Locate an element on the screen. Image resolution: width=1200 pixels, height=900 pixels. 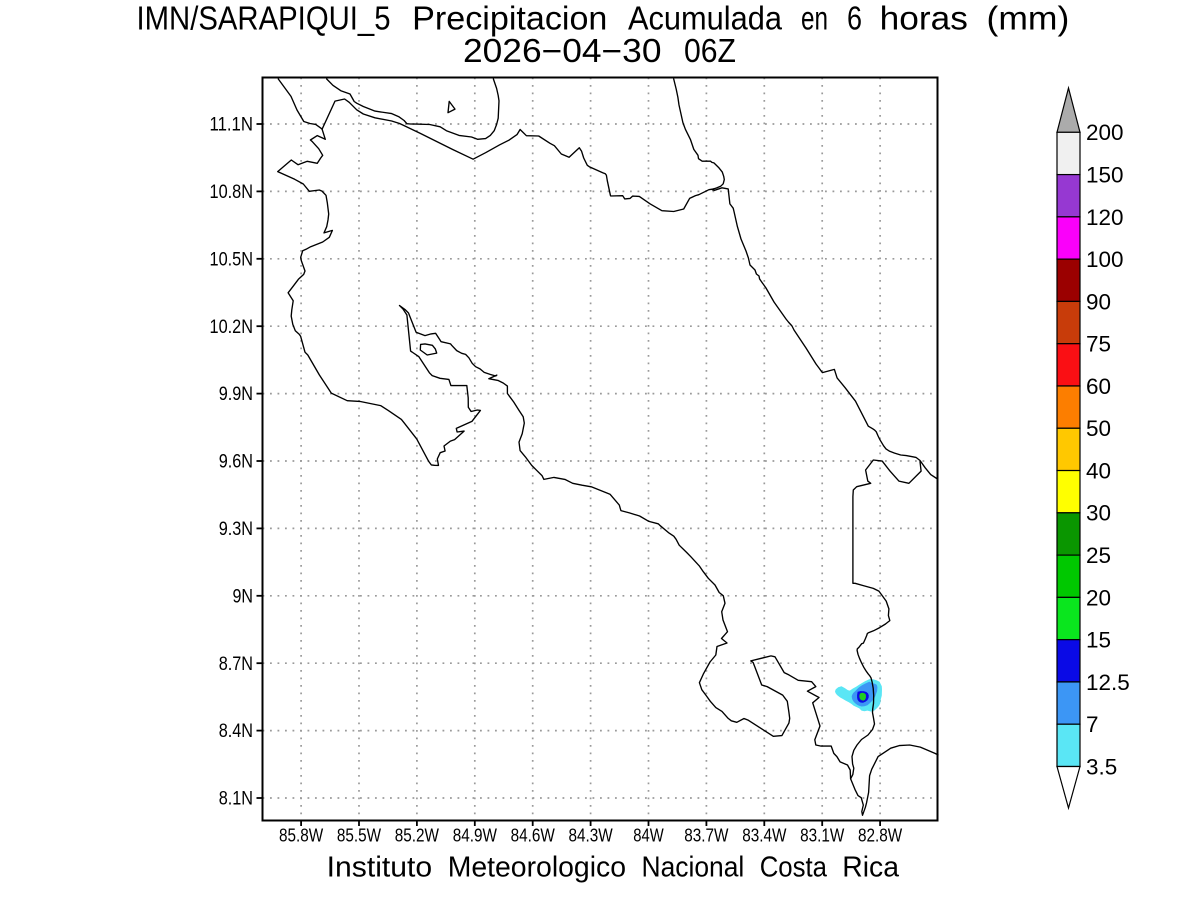
svg-text: 3.5 is located at coordinates (1101, 766).